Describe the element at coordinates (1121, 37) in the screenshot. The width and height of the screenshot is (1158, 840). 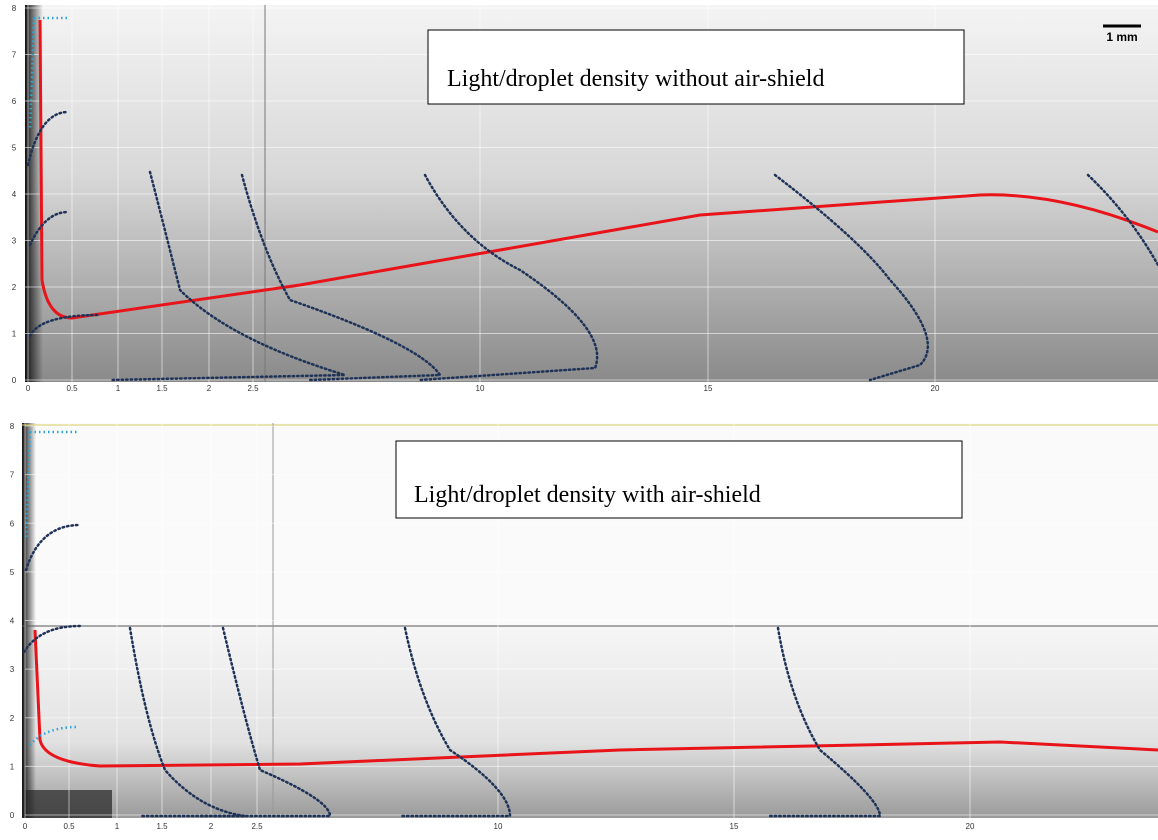
I see `scale-bar-label: 1 mm` at that location.